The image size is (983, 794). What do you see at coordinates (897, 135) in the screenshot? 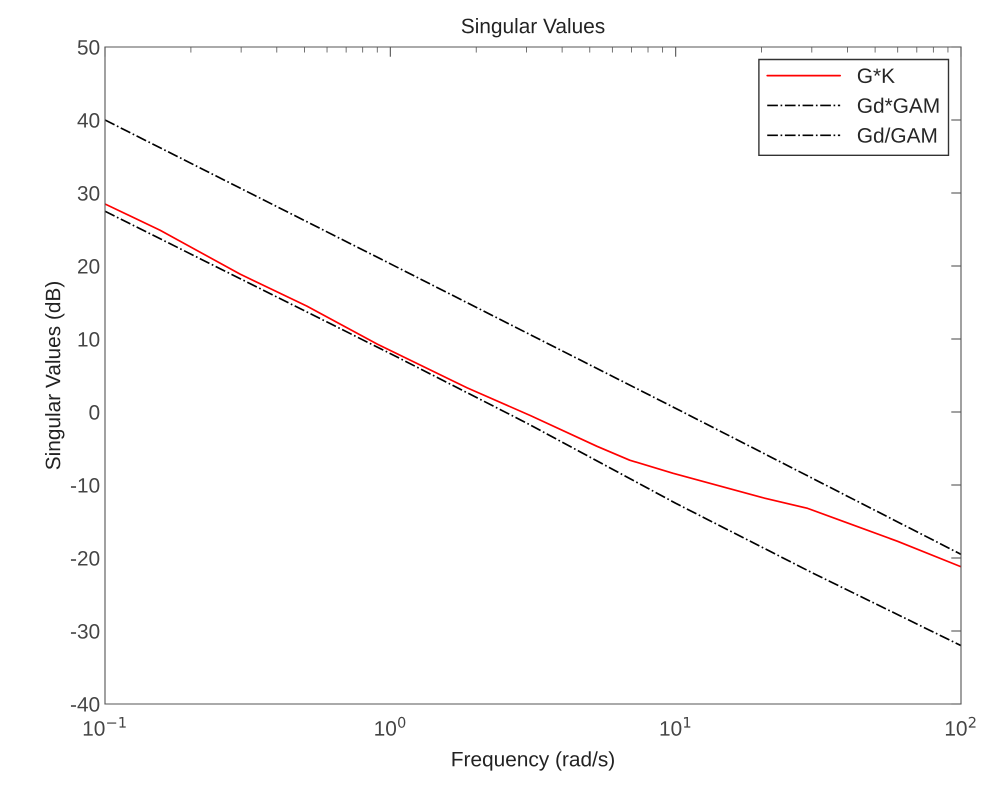
I see `legend-label: Gd/GAM` at bounding box center [897, 135].